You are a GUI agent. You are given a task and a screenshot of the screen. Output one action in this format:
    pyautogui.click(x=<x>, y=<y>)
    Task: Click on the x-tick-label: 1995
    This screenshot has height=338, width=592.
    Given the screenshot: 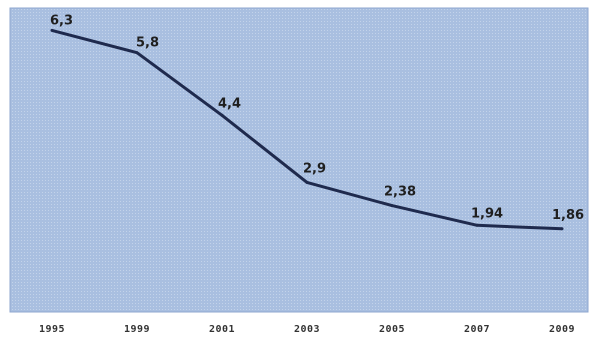 What is the action you would take?
    pyautogui.click(x=52, y=329)
    